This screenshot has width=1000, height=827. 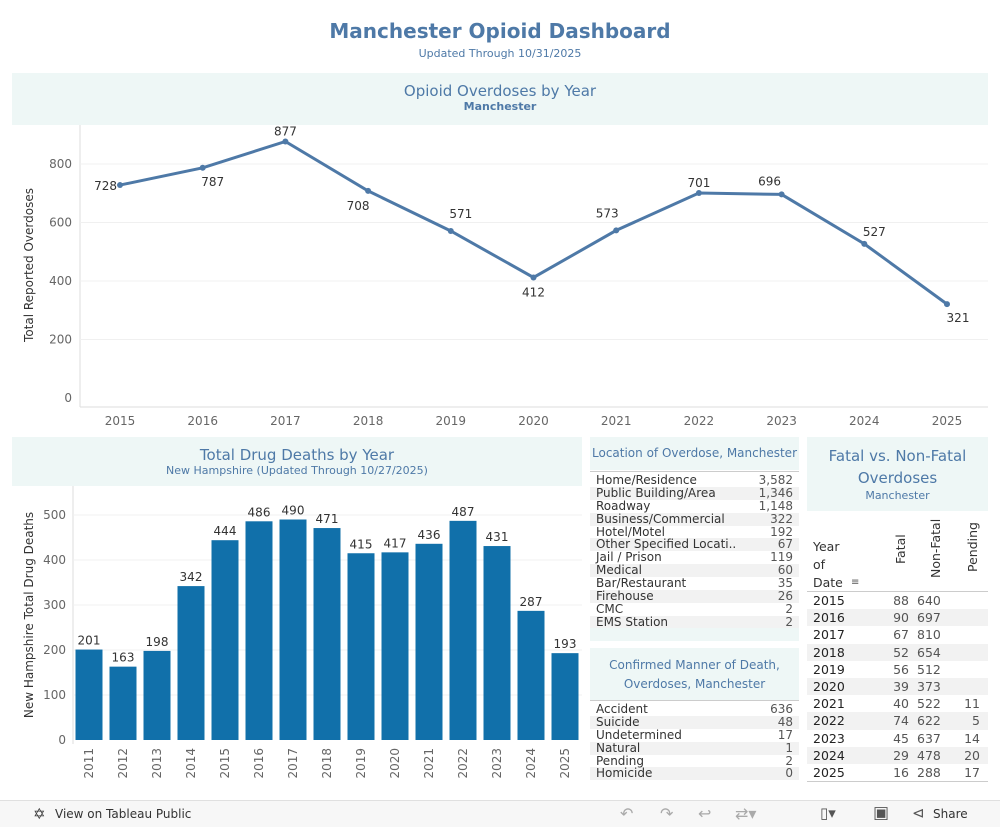 What do you see at coordinates (105, 186) in the screenshot?
I see `data-label: 728` at bounding box center [105, 186].